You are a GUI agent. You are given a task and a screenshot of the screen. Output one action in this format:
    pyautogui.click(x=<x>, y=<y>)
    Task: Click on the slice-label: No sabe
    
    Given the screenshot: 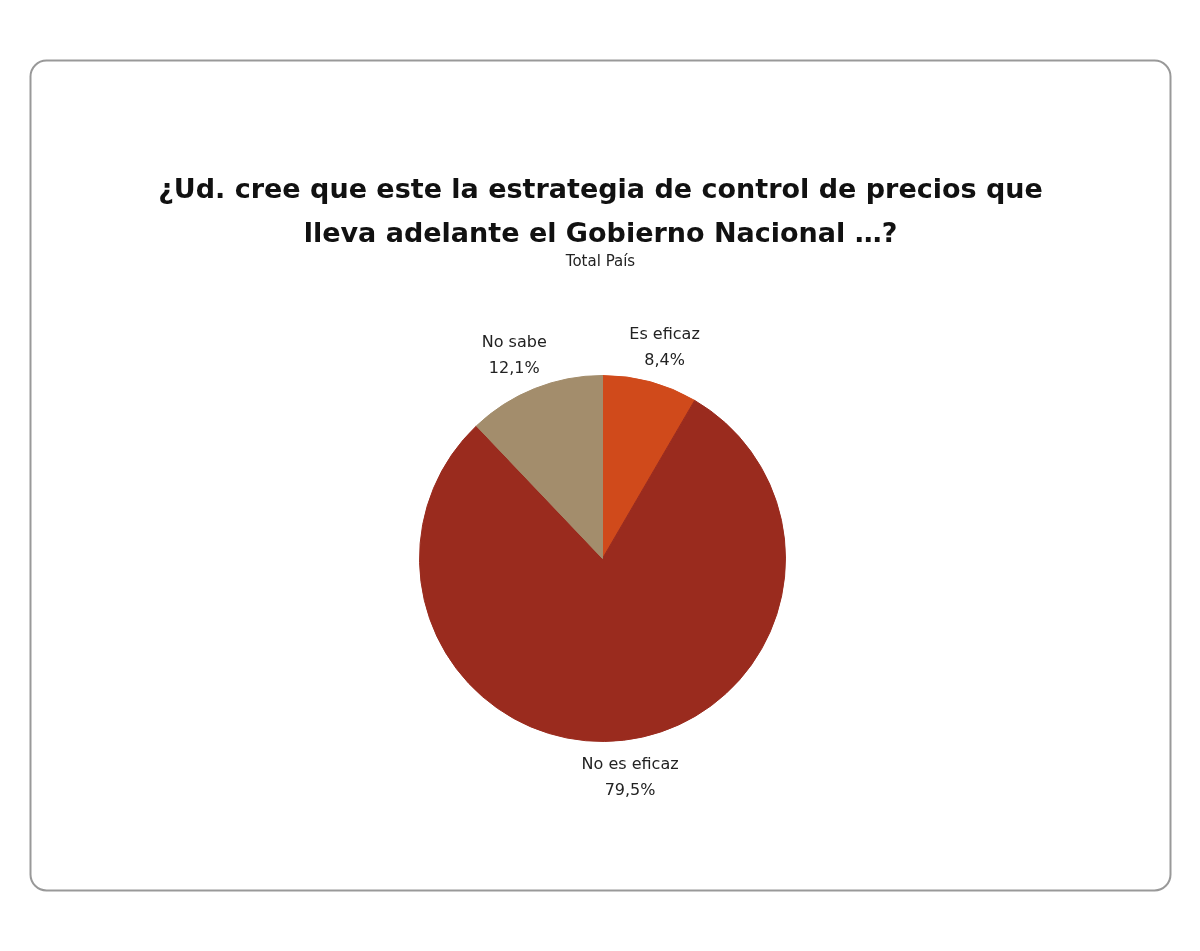 What is the action you would take?
    pyautogui.click(x=514, y=342)
    